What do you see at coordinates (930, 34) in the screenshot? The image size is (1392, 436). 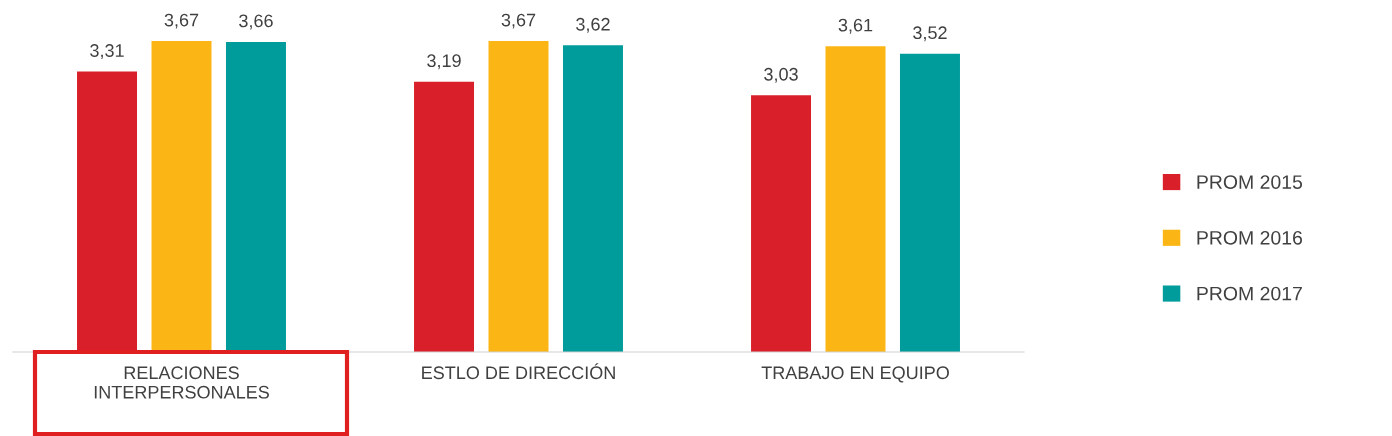 I see `data-label: 3,52` at bounding box center [930, 34].